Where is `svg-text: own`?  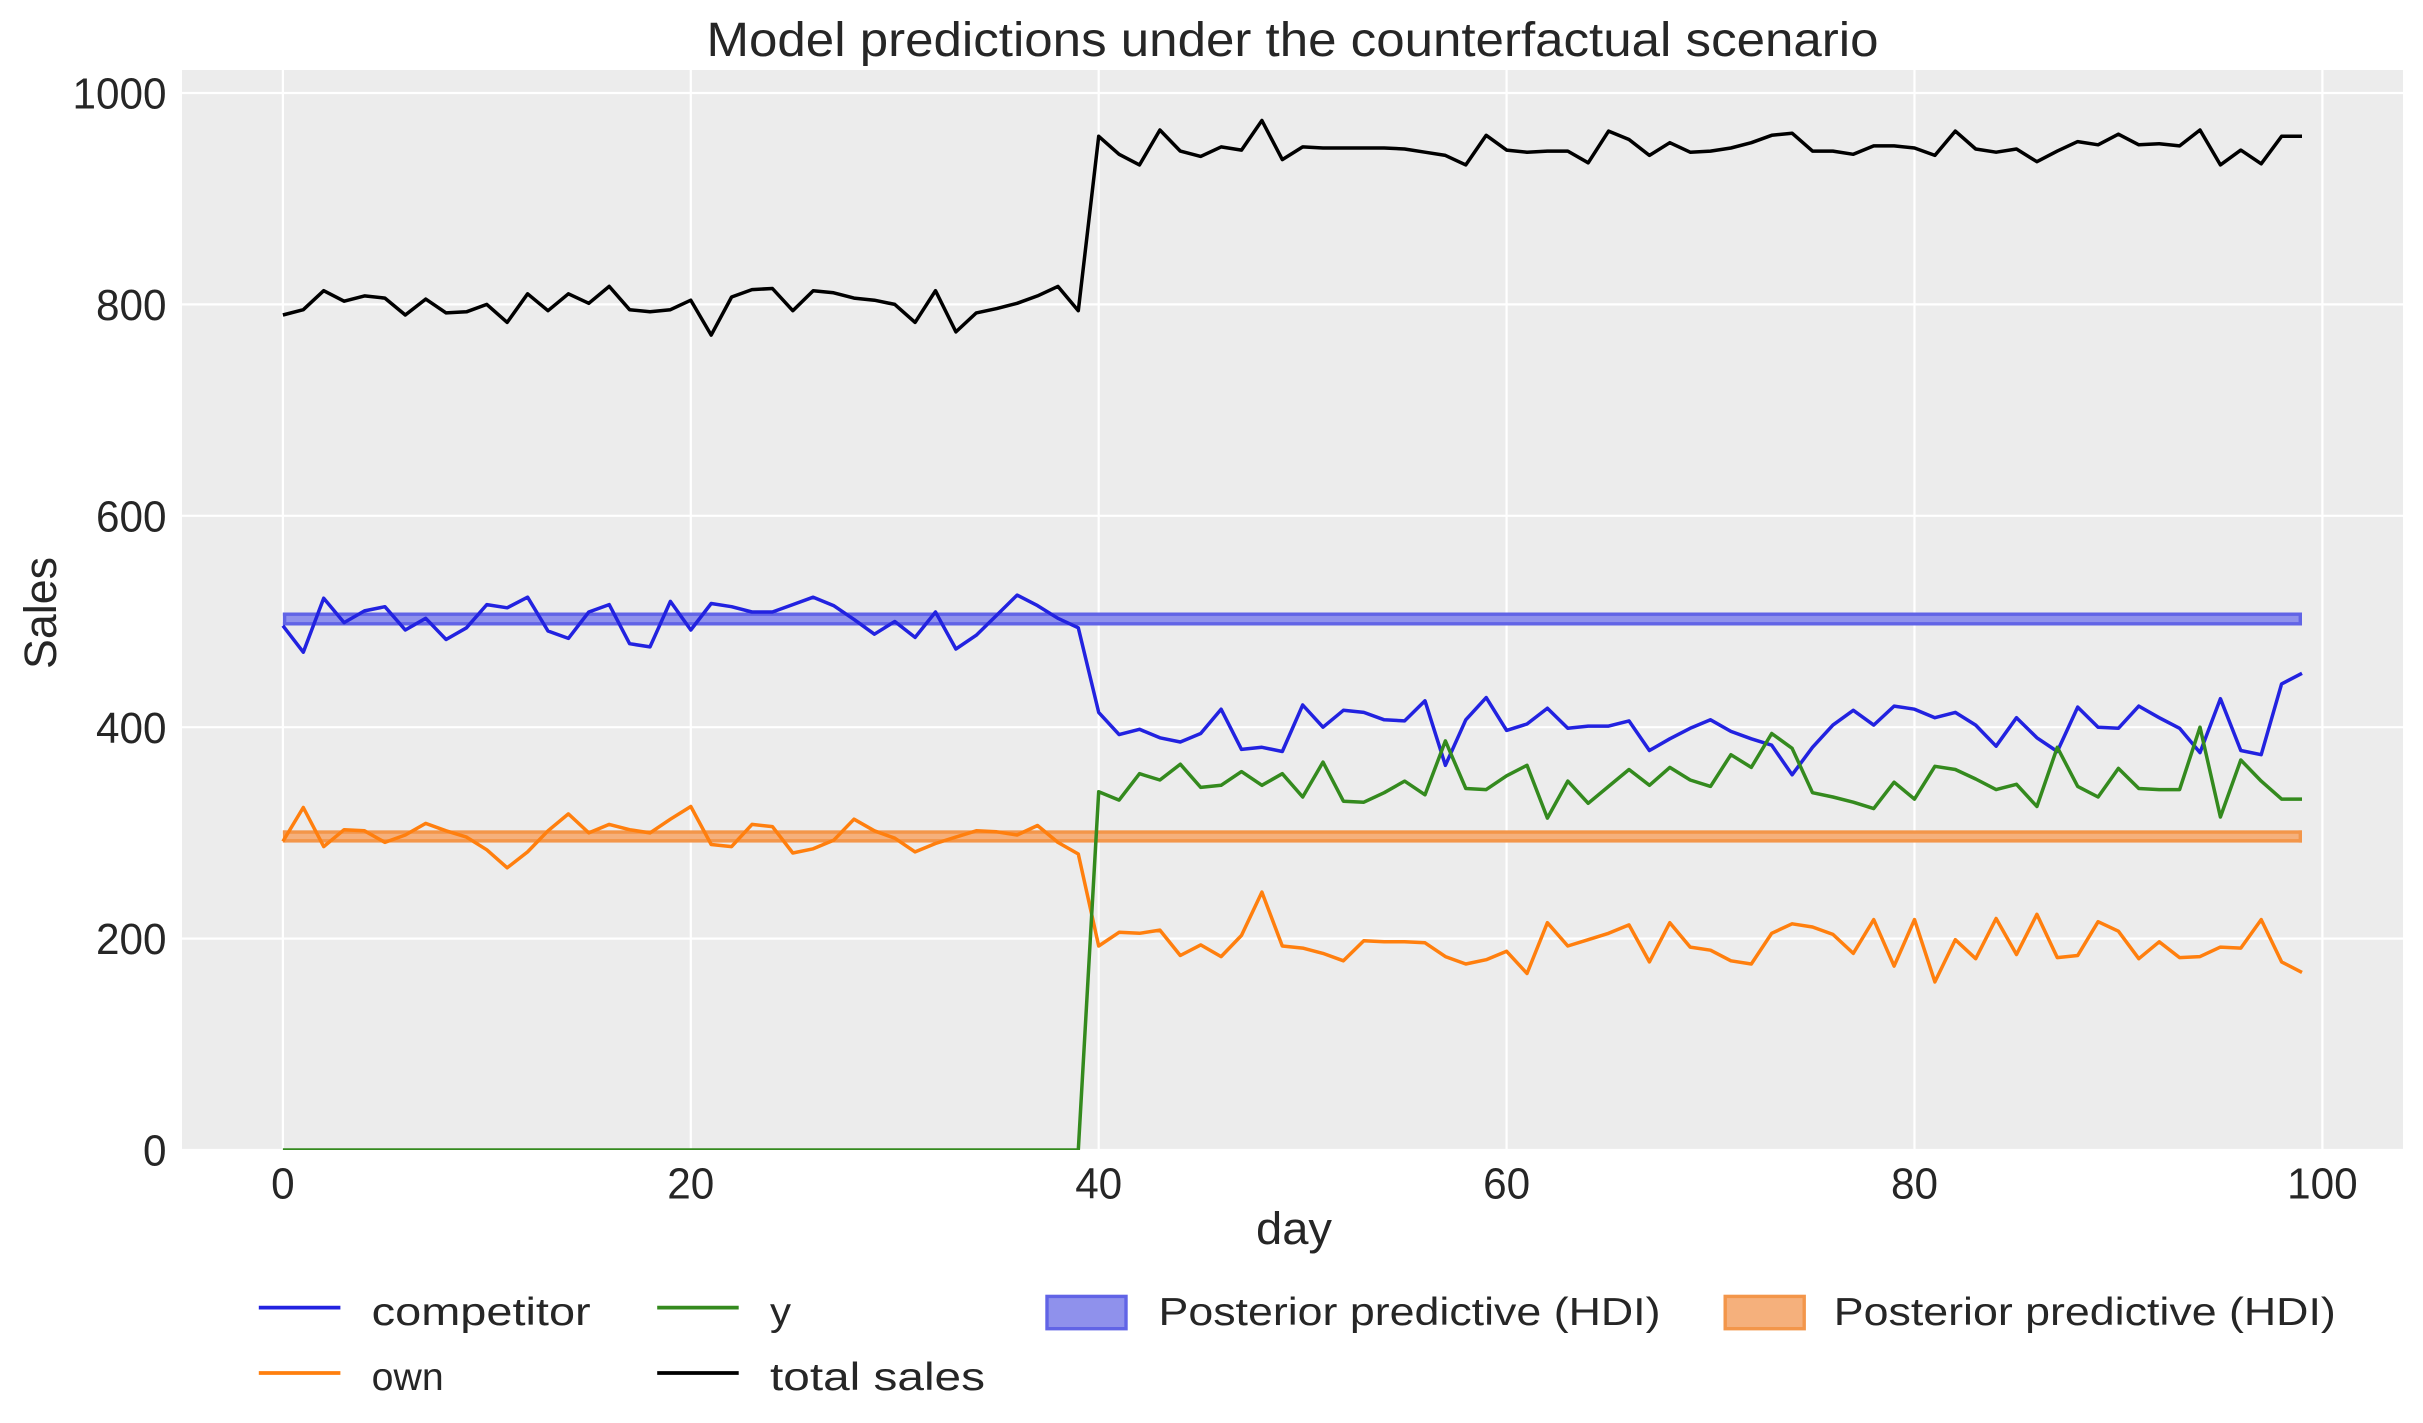 svg-text: own is located at coordinates (408, 1377).